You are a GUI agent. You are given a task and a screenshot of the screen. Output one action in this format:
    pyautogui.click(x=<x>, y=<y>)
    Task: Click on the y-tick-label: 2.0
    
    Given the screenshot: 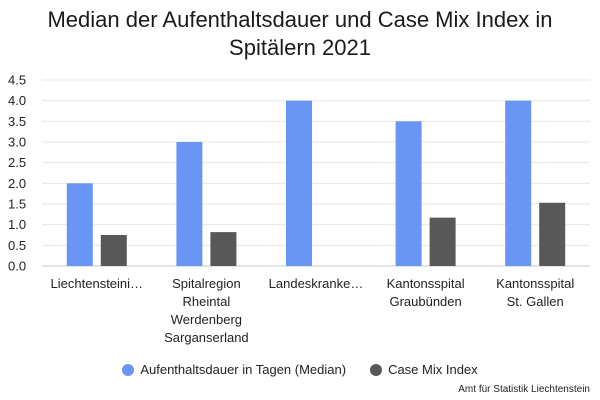 What is the action you would take?
    pyautogui.click(x=17, y=183)
    